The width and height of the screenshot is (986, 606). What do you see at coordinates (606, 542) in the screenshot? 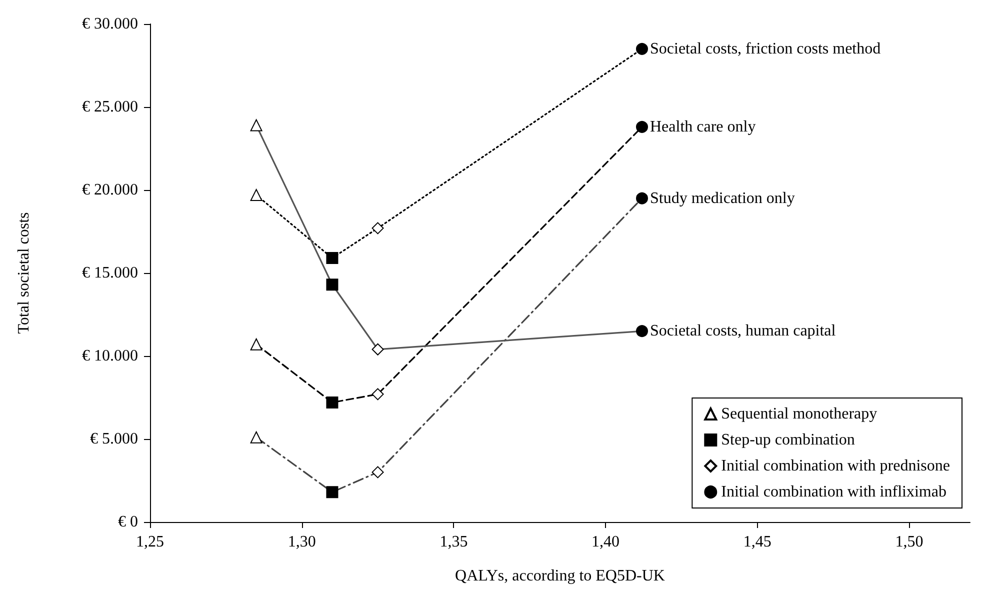
I see `x-tick-label: 1,40` at bounding box center [606, 542].